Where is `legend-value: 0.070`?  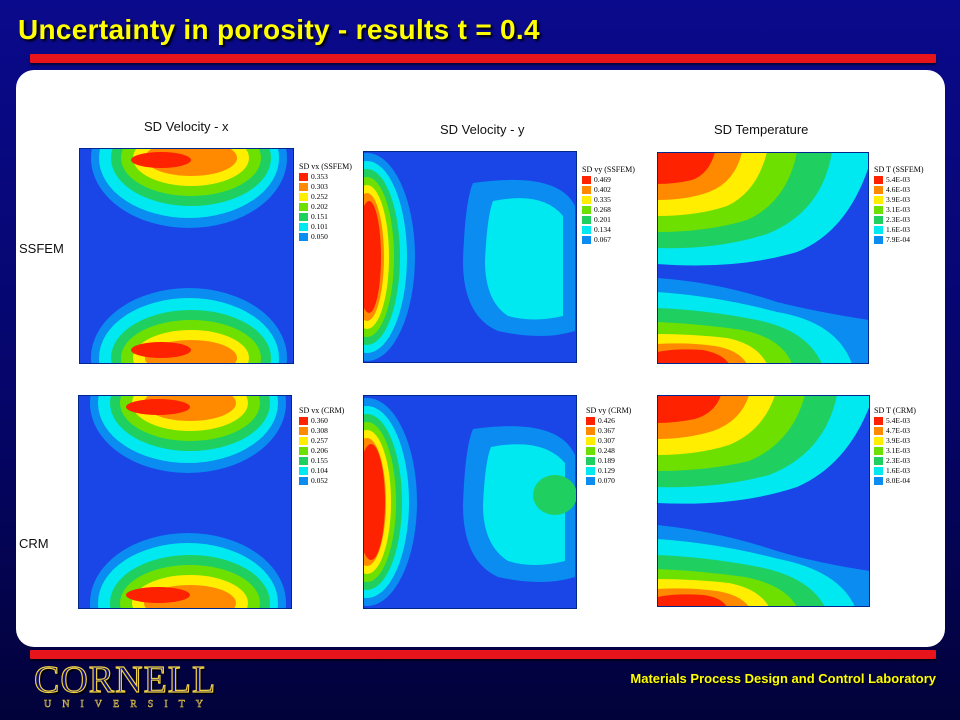
legend-value: 0.070 is located at coordinates (606, 480).